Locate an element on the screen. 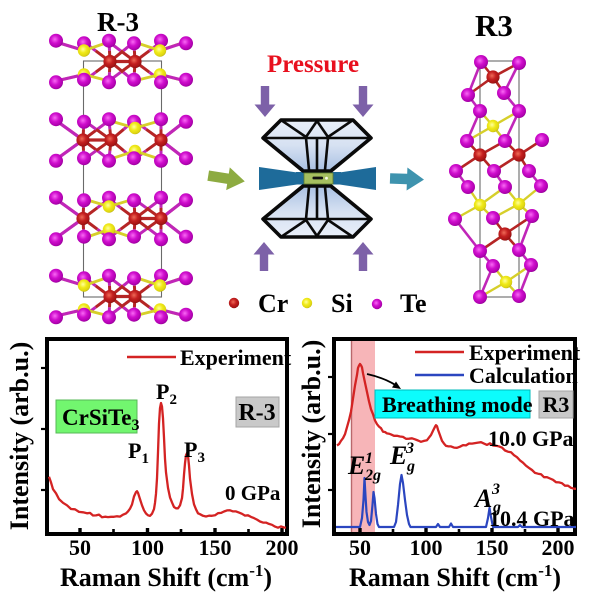 This screenshot has height=598, width=600. svg-text: A is located at coordinates (482, 498).